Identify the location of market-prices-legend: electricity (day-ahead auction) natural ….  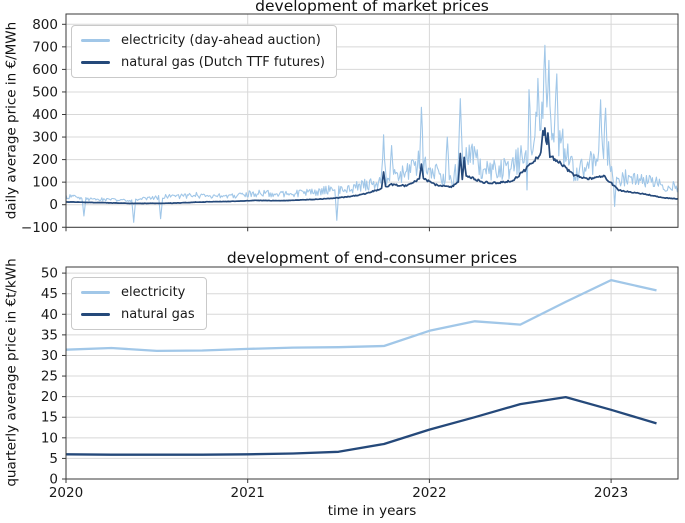
(204, 51).